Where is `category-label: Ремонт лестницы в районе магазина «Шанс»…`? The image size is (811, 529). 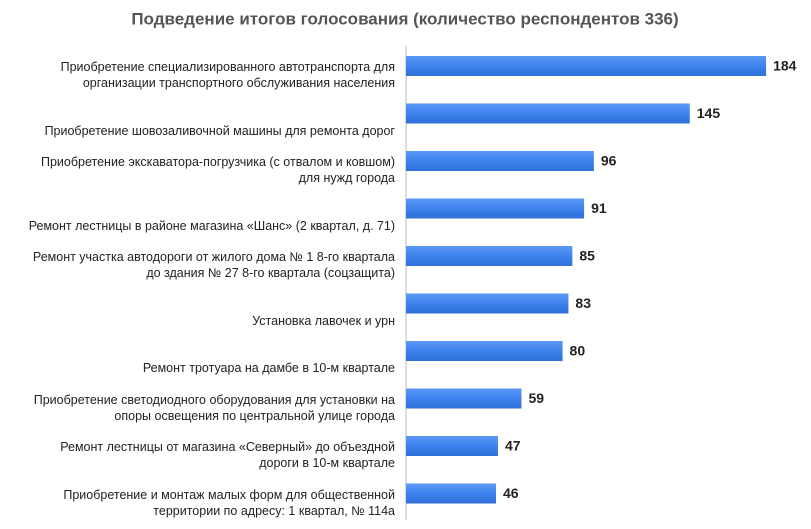 category-label: Ремонт лестницы в районе магазина «Шанс»… is located at coordinates (211, 225).